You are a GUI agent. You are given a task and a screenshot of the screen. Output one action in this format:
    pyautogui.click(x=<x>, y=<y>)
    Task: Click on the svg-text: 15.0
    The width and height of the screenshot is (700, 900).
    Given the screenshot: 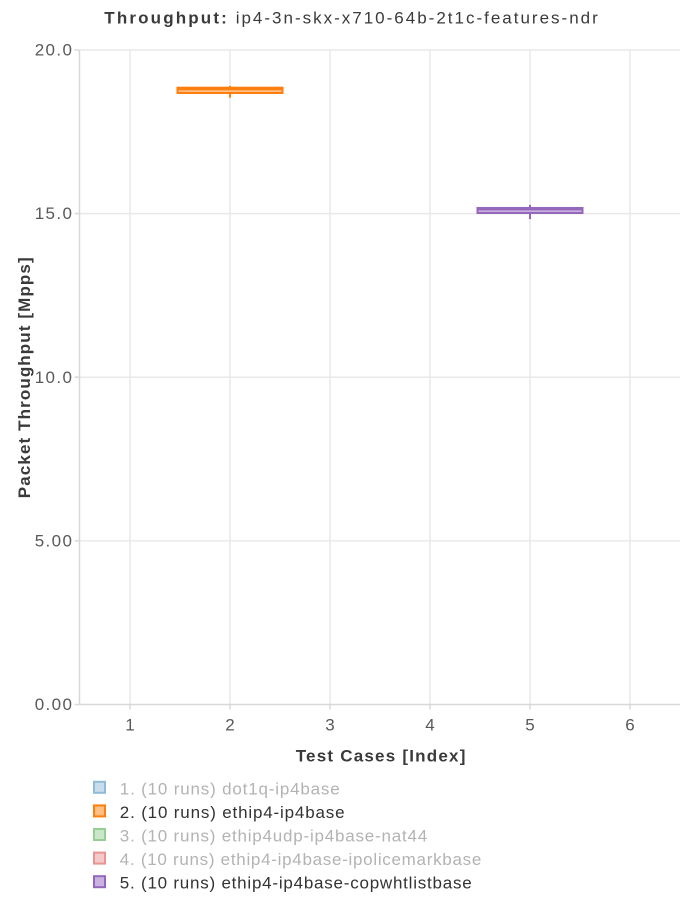 What is the action you would take?
    pyautogui.click(x=54, y=213)
    